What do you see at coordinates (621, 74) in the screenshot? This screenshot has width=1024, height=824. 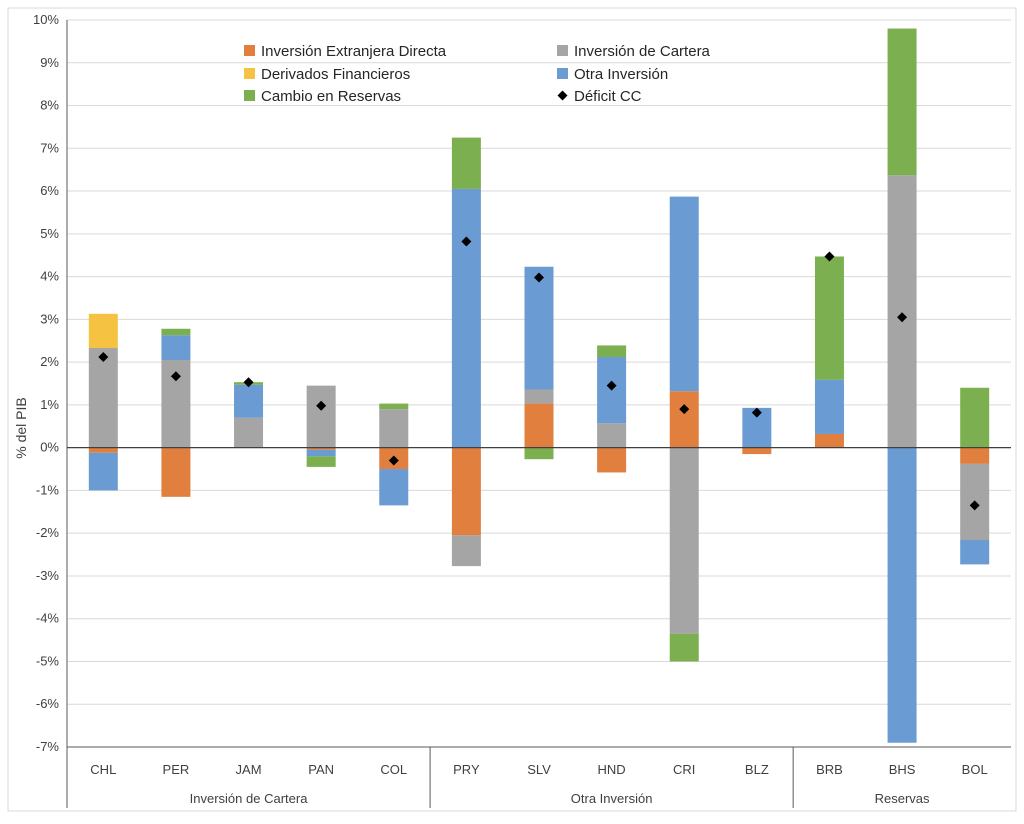 I see `legend-label: Otra Inversión` at bounding box center [621, 74].